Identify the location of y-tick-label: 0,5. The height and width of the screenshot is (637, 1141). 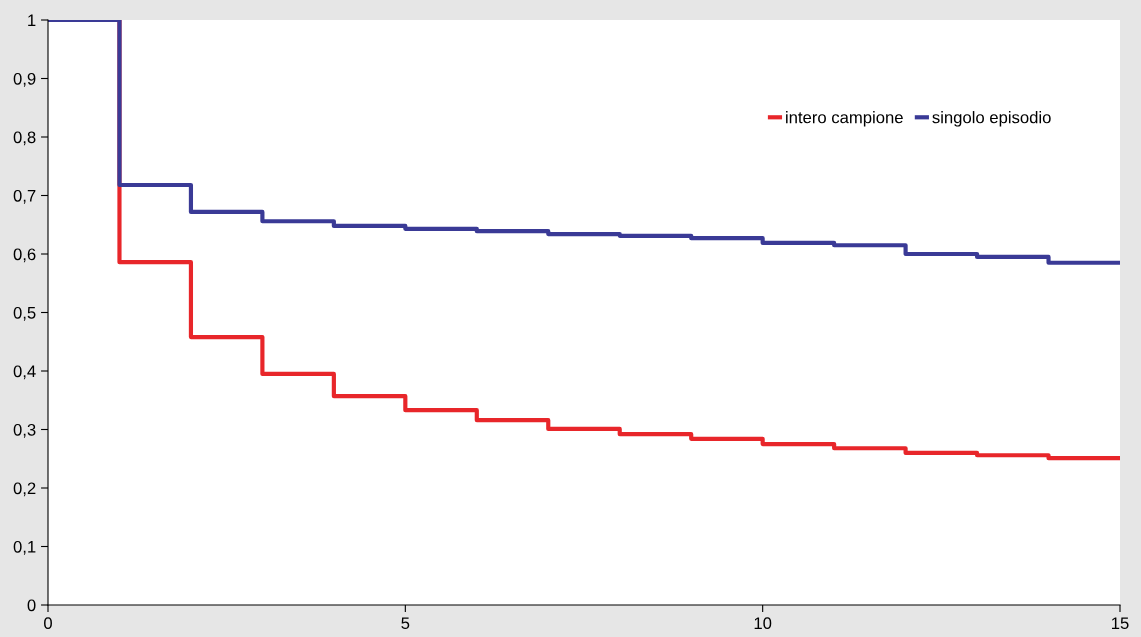
(24, 313).